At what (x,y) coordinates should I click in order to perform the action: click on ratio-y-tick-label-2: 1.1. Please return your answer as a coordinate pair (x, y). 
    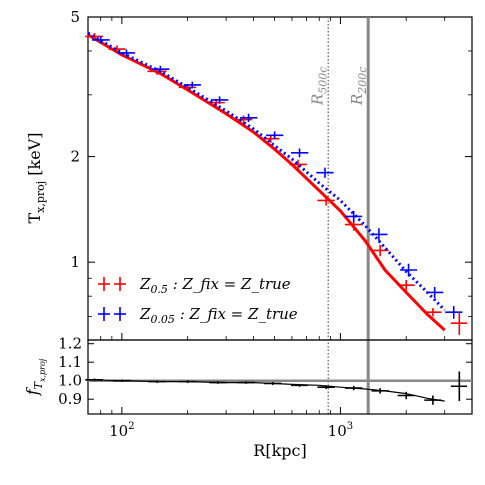
    Looking at the image, I should click on (70, 362).